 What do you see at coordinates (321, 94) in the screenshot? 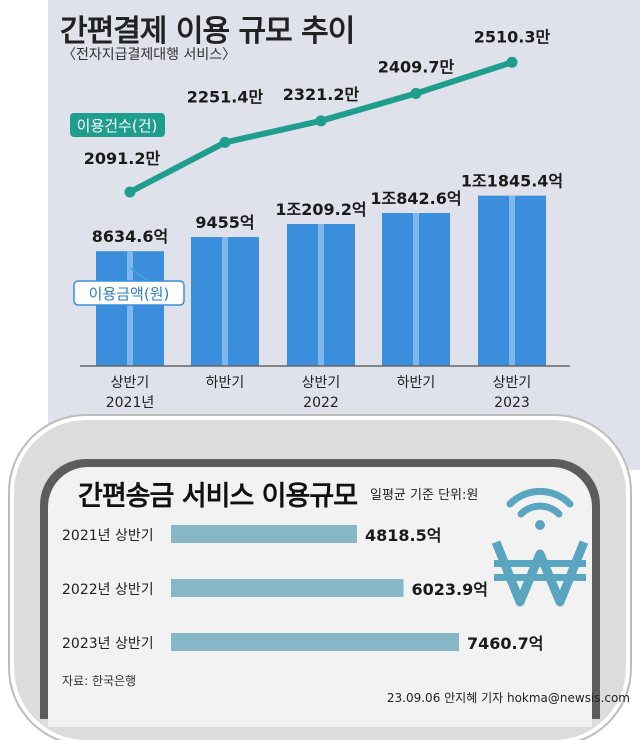
I see `count-value-label: 2321.2만` at bounding box center [321, 94].